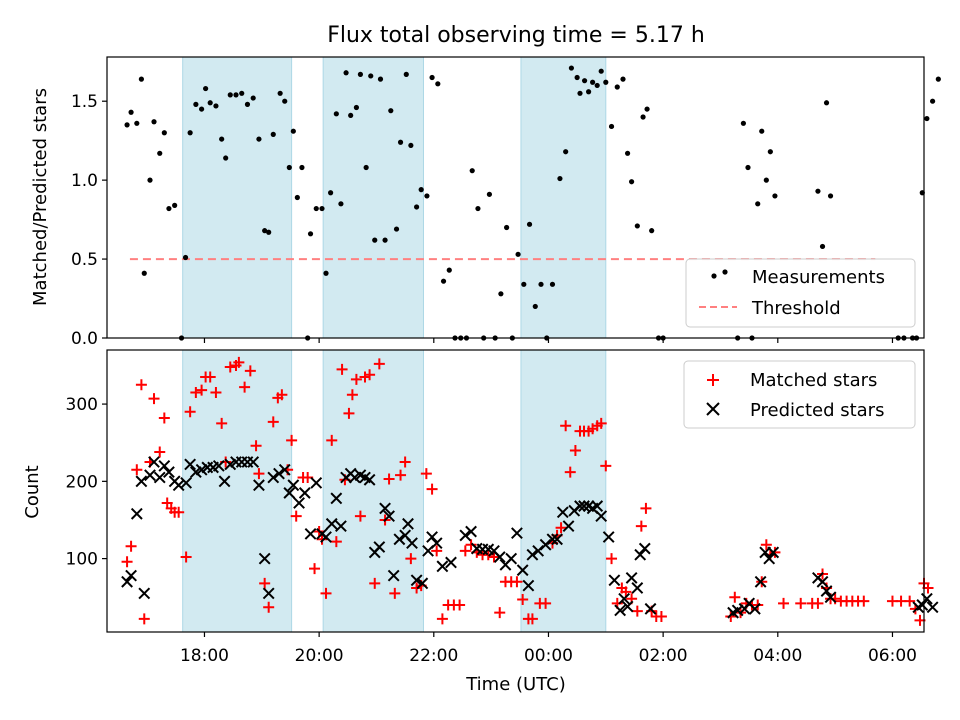  I want to click on legend-measurements-marker, so click(714, 276).